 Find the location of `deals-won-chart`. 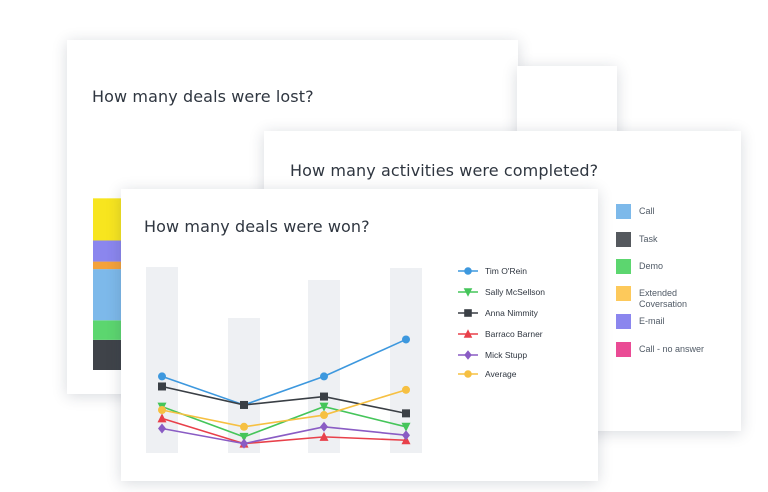

deals-won-chart is located at coordinates (284, 360).